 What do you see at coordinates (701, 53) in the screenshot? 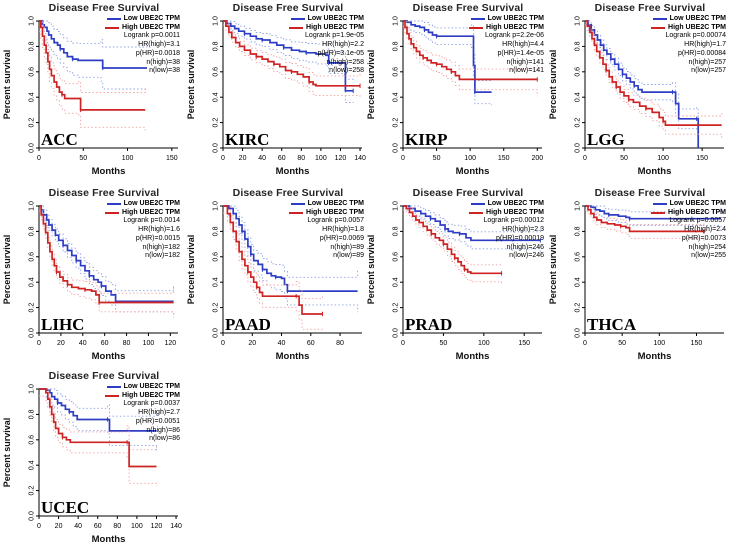
I see `stat-line: p(HR)=0.00084` at bounding box center [701, 53].